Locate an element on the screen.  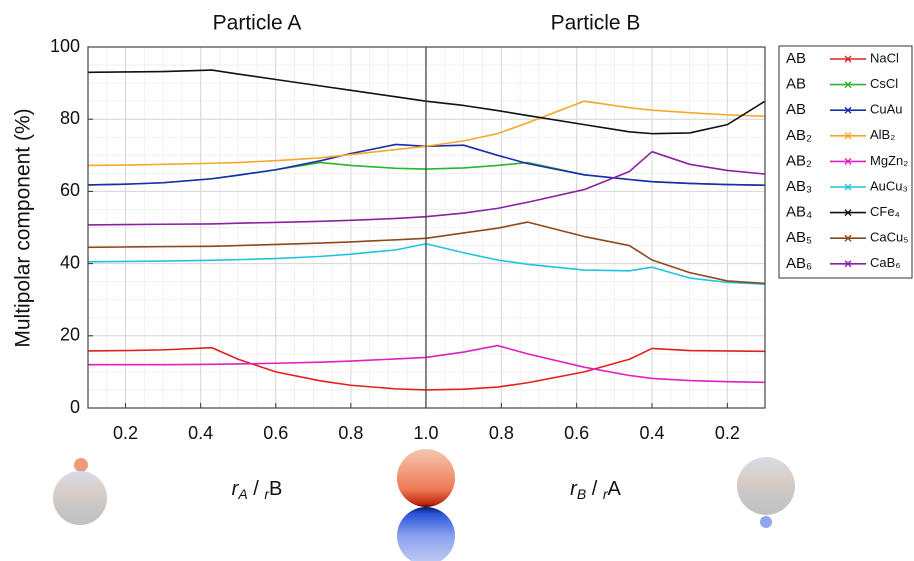
y-tick-label: 80 is located at coordinates (70, 118).